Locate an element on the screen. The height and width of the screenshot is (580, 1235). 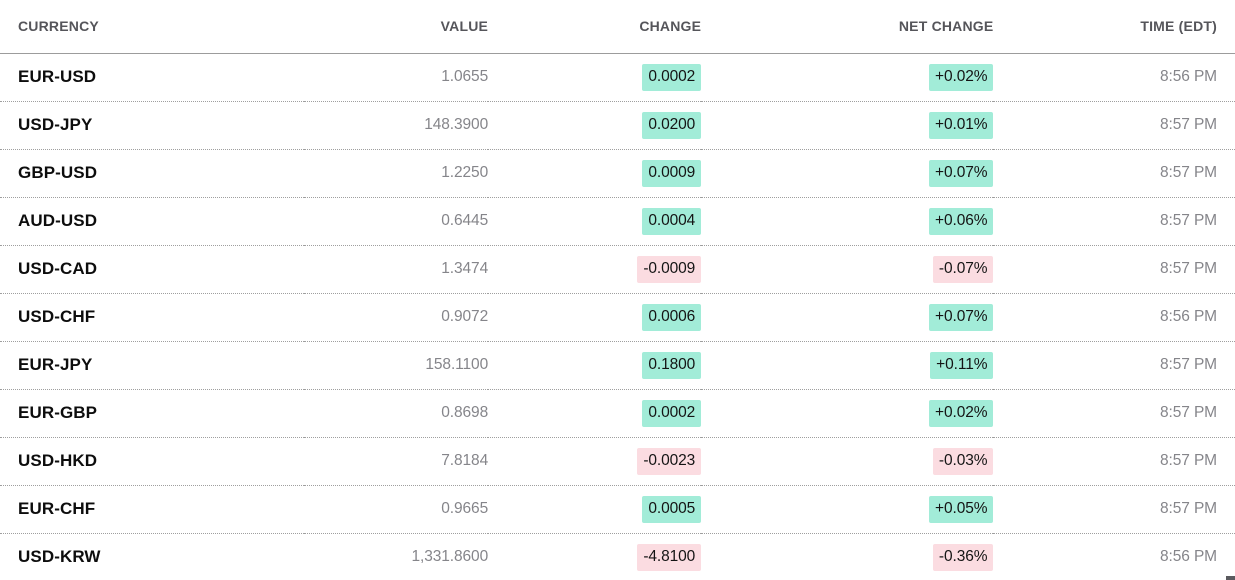
value-cell: 1.2250 is located at coordinates (396, 173).